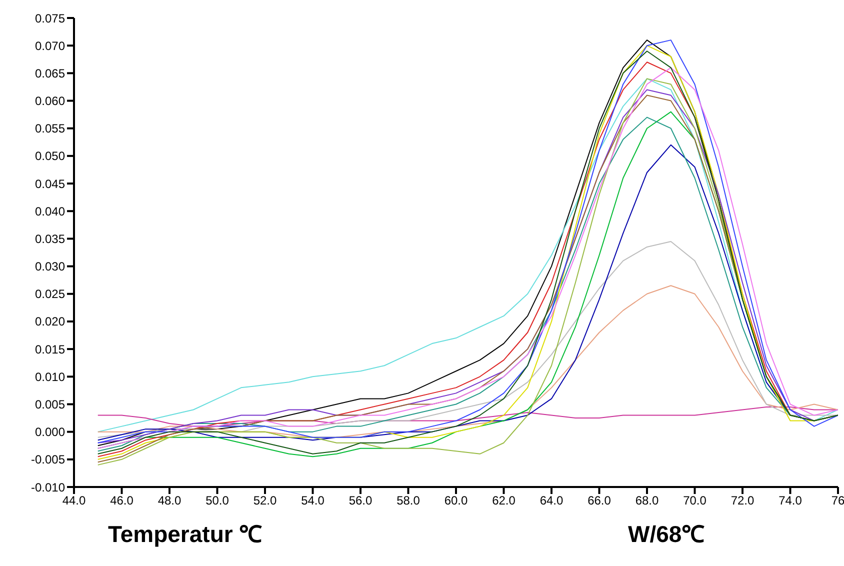  Describe the element at coordinates (50, 377) in the screenshot. I see `y-tick-label: 0.010` at that location.